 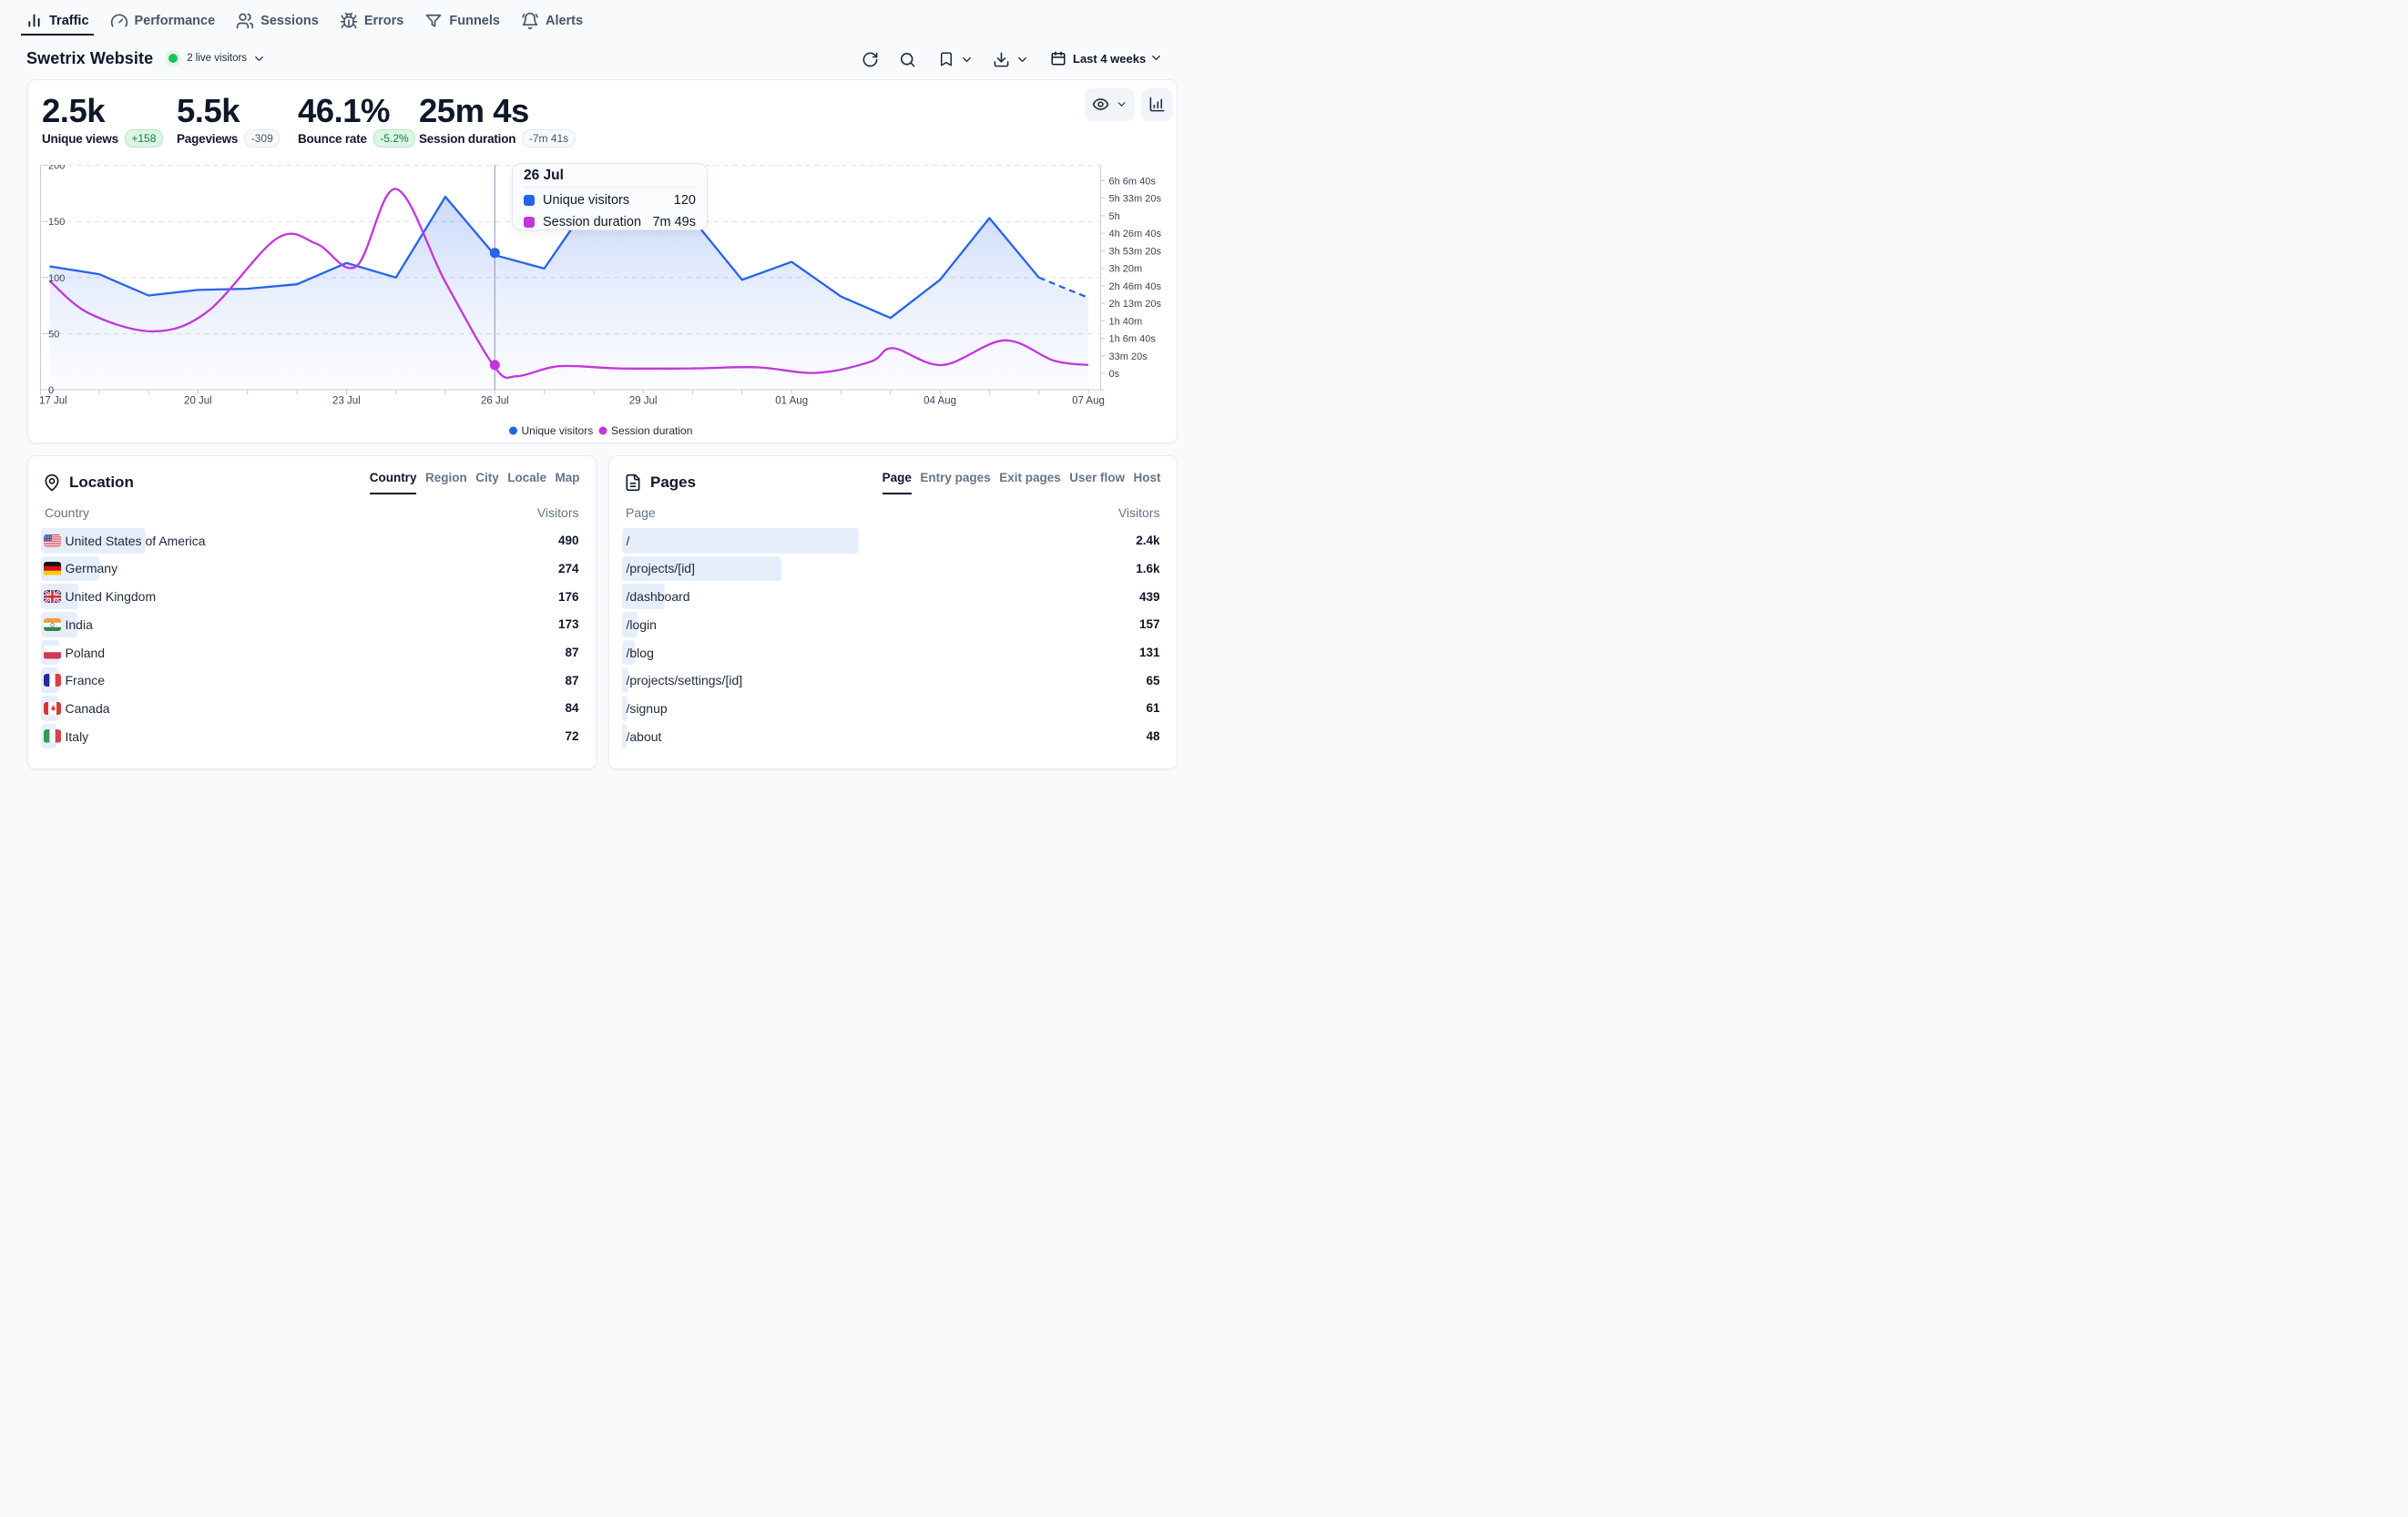 I want to click on svg-text: 1h 40m, so click(x=1126, y=321).